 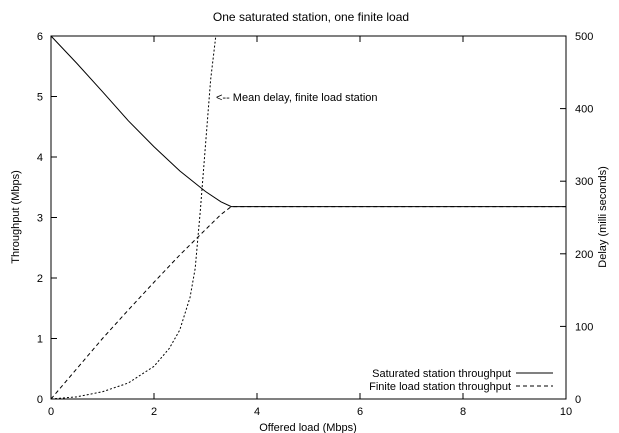 I want to click on y-tick-label: 3, so click(x=40, y=219).